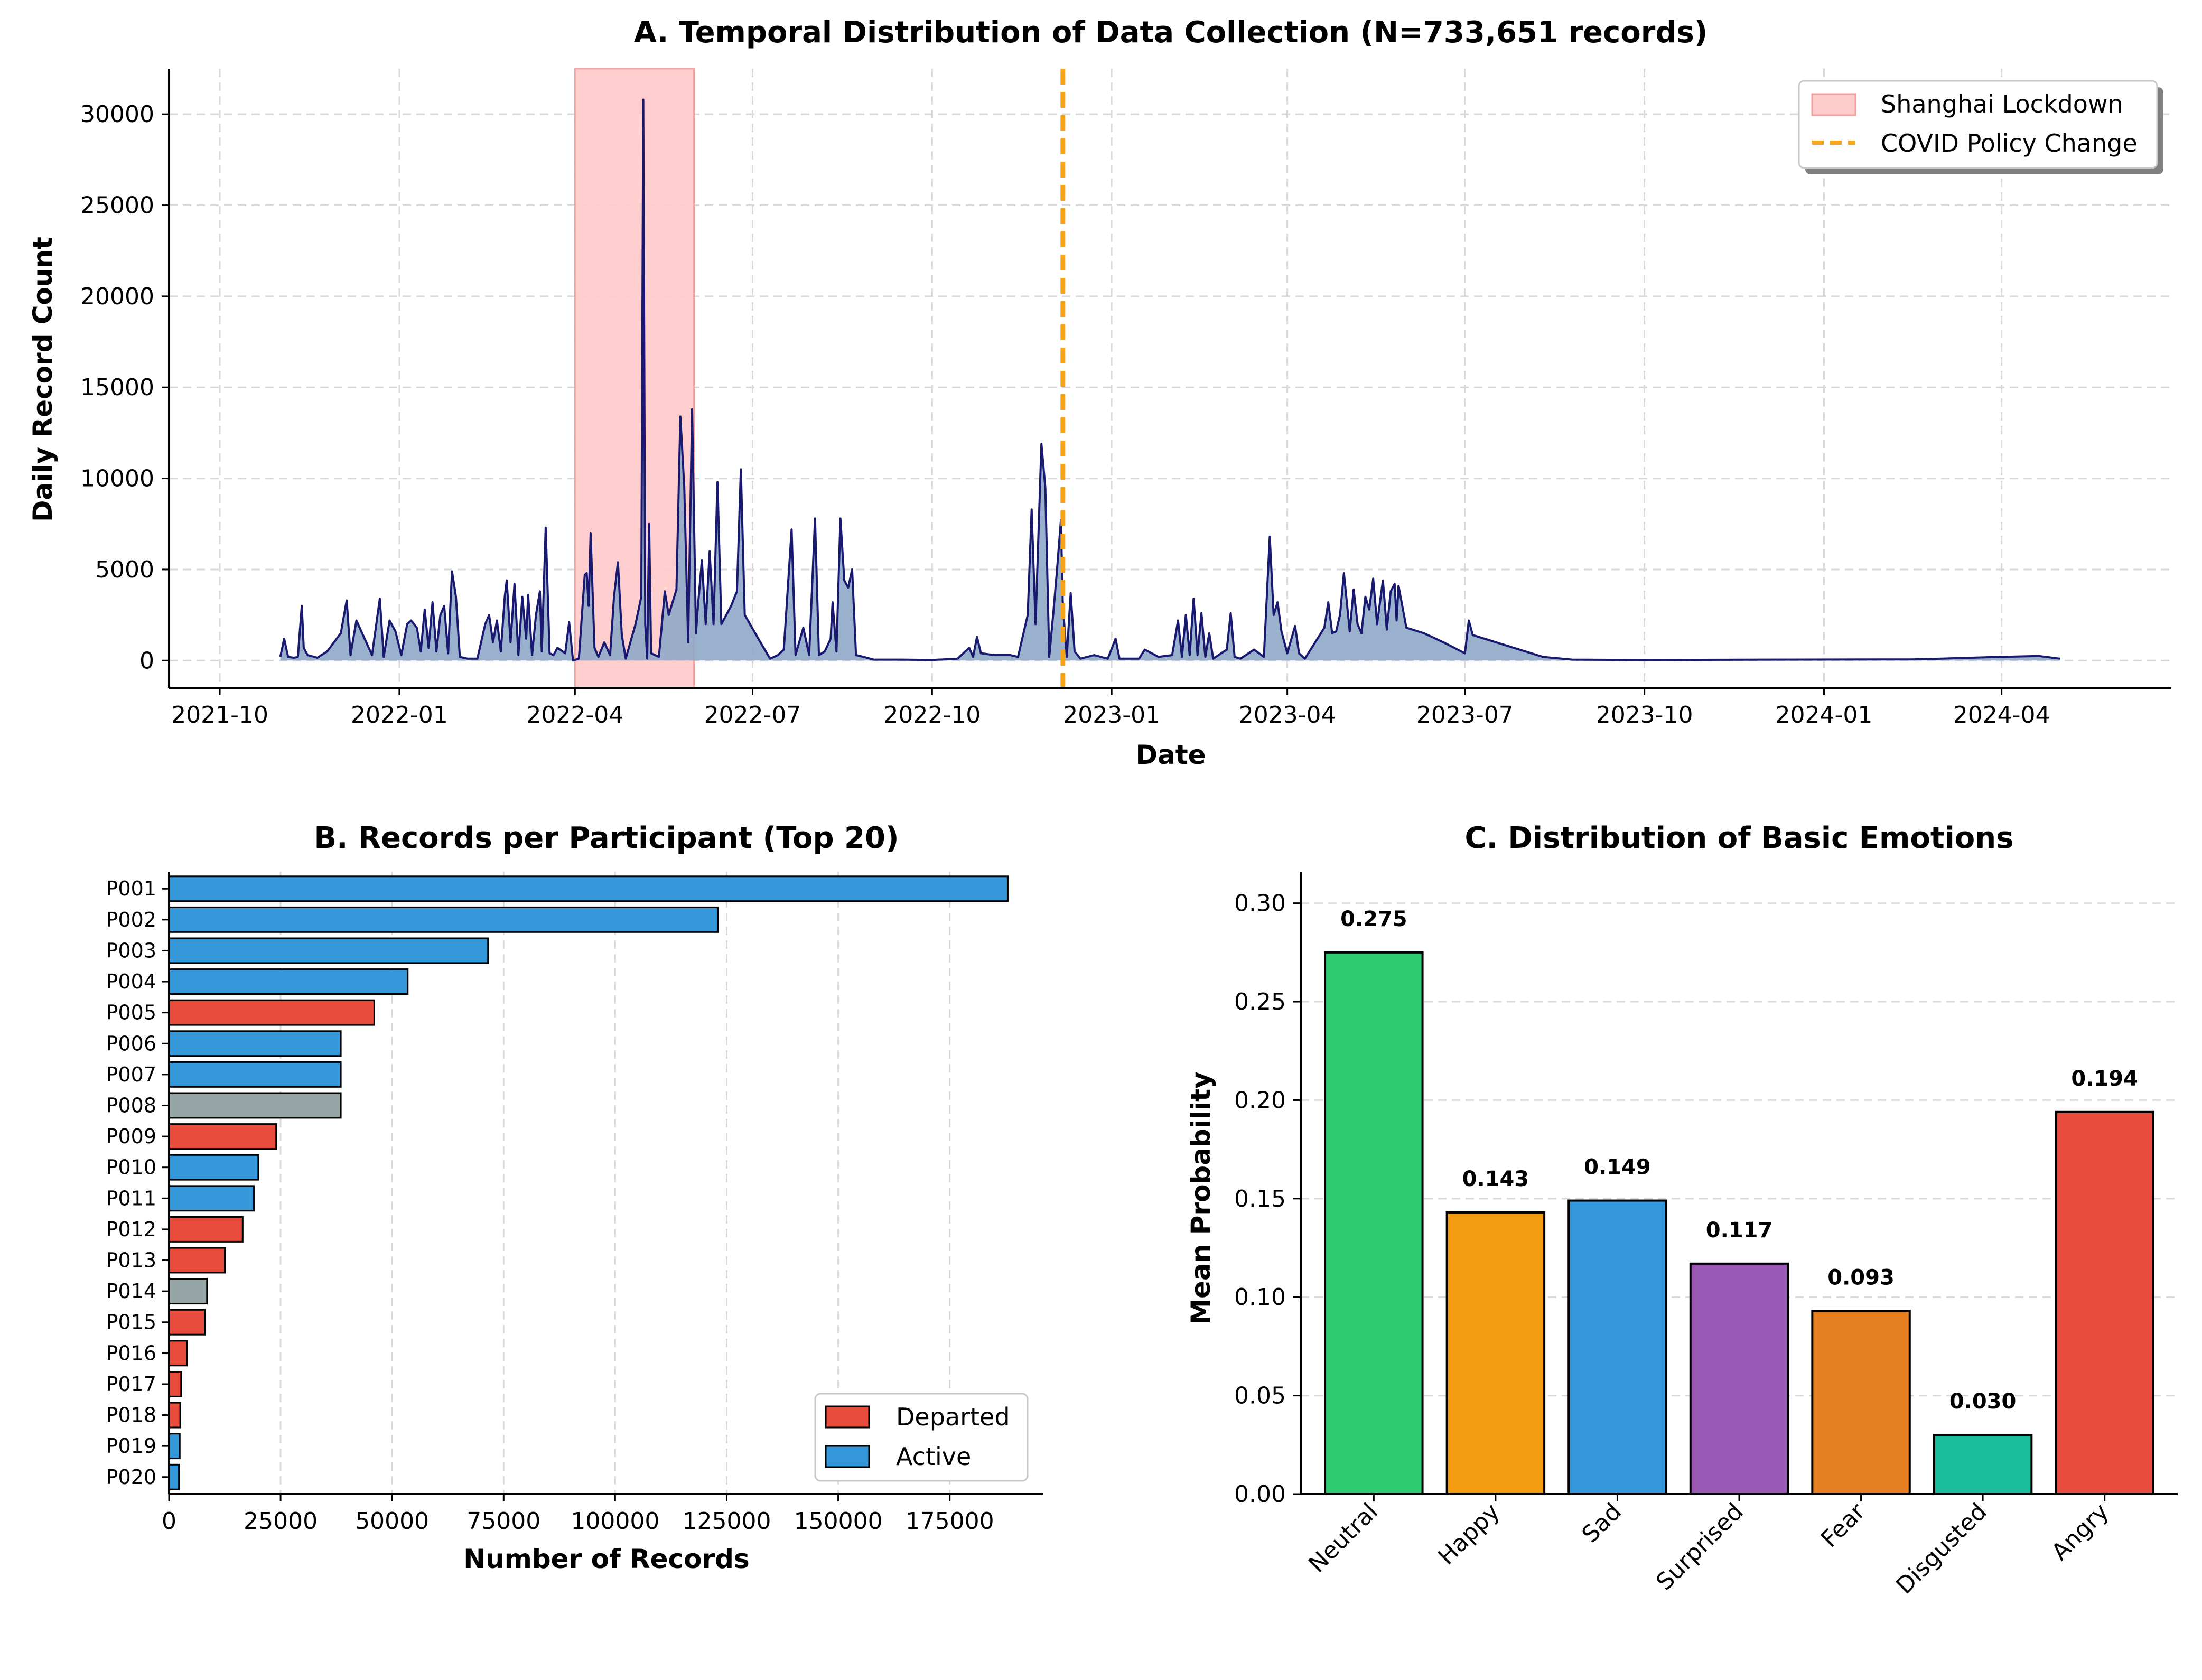  Describe the element at coordinates (117, 296) in the screenshot. I see `y-tick-label: 20000` at that location.